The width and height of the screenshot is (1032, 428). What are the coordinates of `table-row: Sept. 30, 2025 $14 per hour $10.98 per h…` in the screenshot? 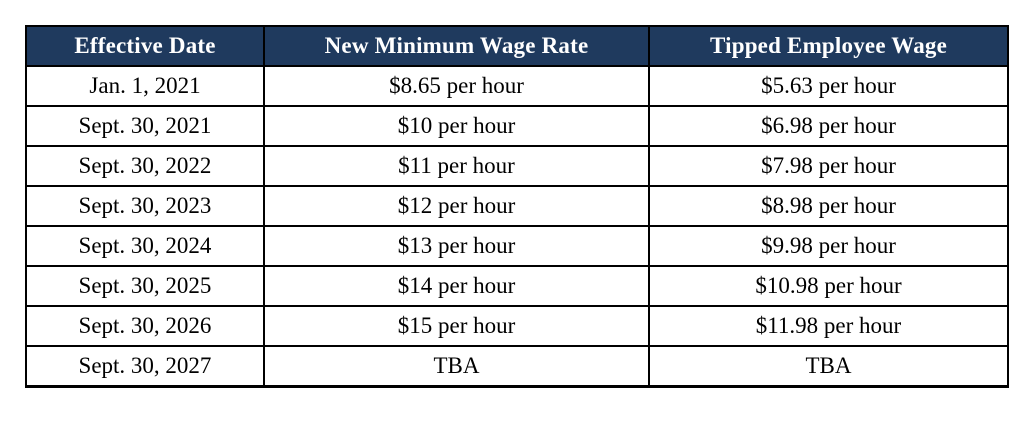 It's located at (517, 286).